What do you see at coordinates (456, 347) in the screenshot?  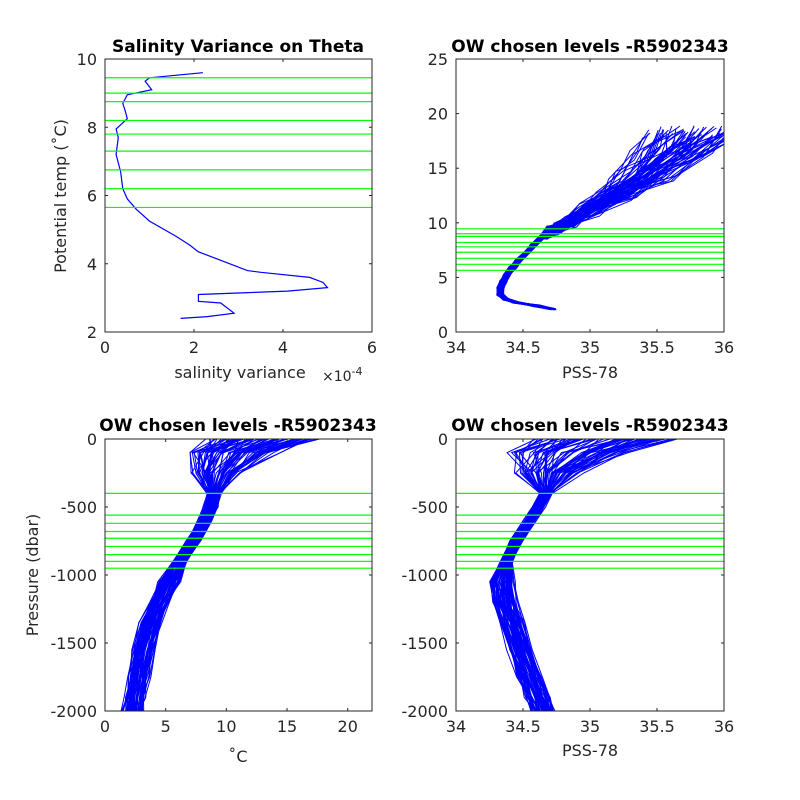 I see `theta_s-x-tick-label: 34` at bounding box center [456, 347].